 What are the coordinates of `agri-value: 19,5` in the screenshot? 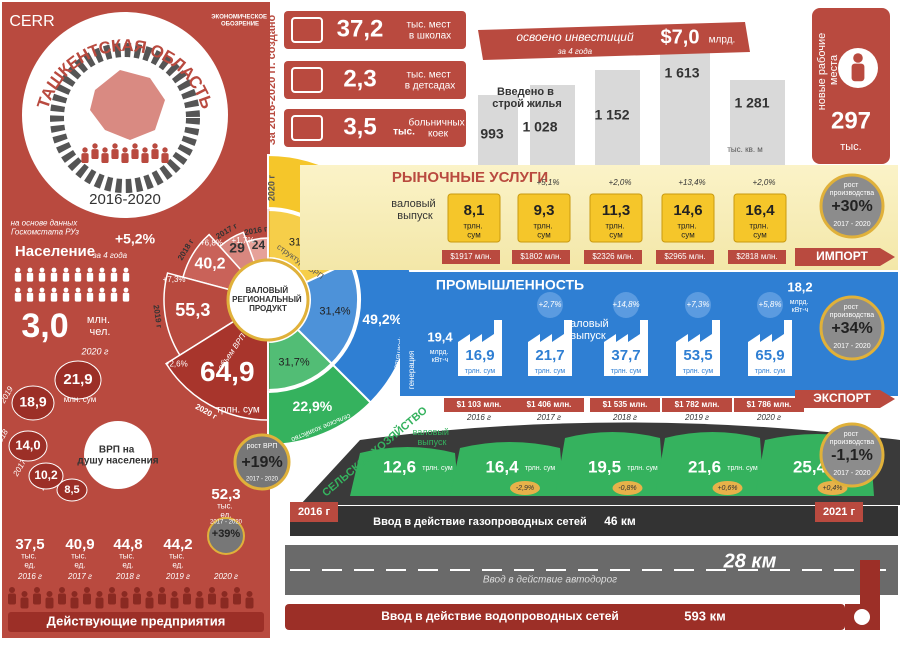 It's located at (604, 466).